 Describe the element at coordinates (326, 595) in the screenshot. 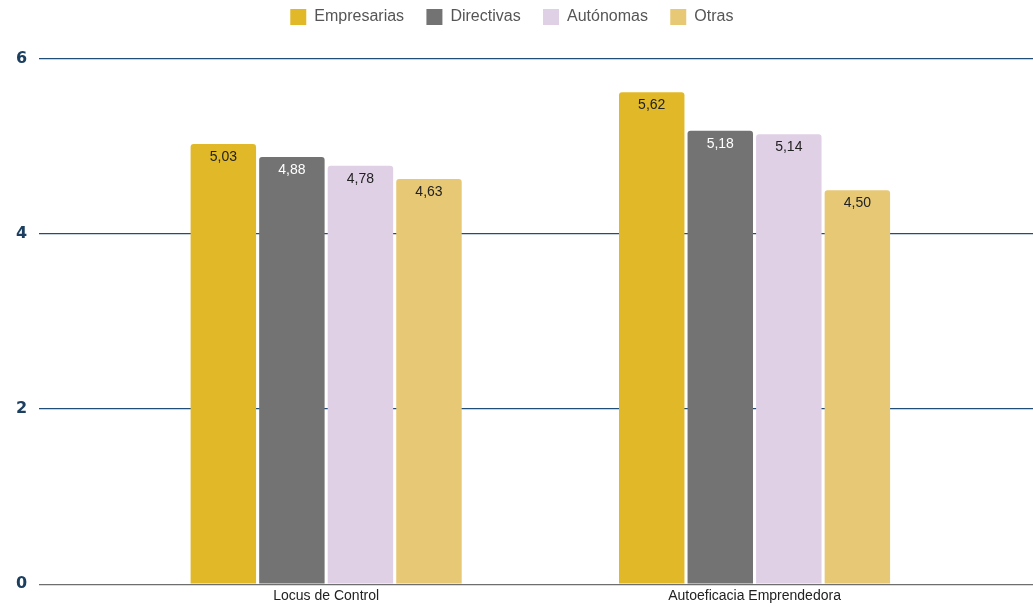

I see `x-tick-label: Locus de Control` at that location.